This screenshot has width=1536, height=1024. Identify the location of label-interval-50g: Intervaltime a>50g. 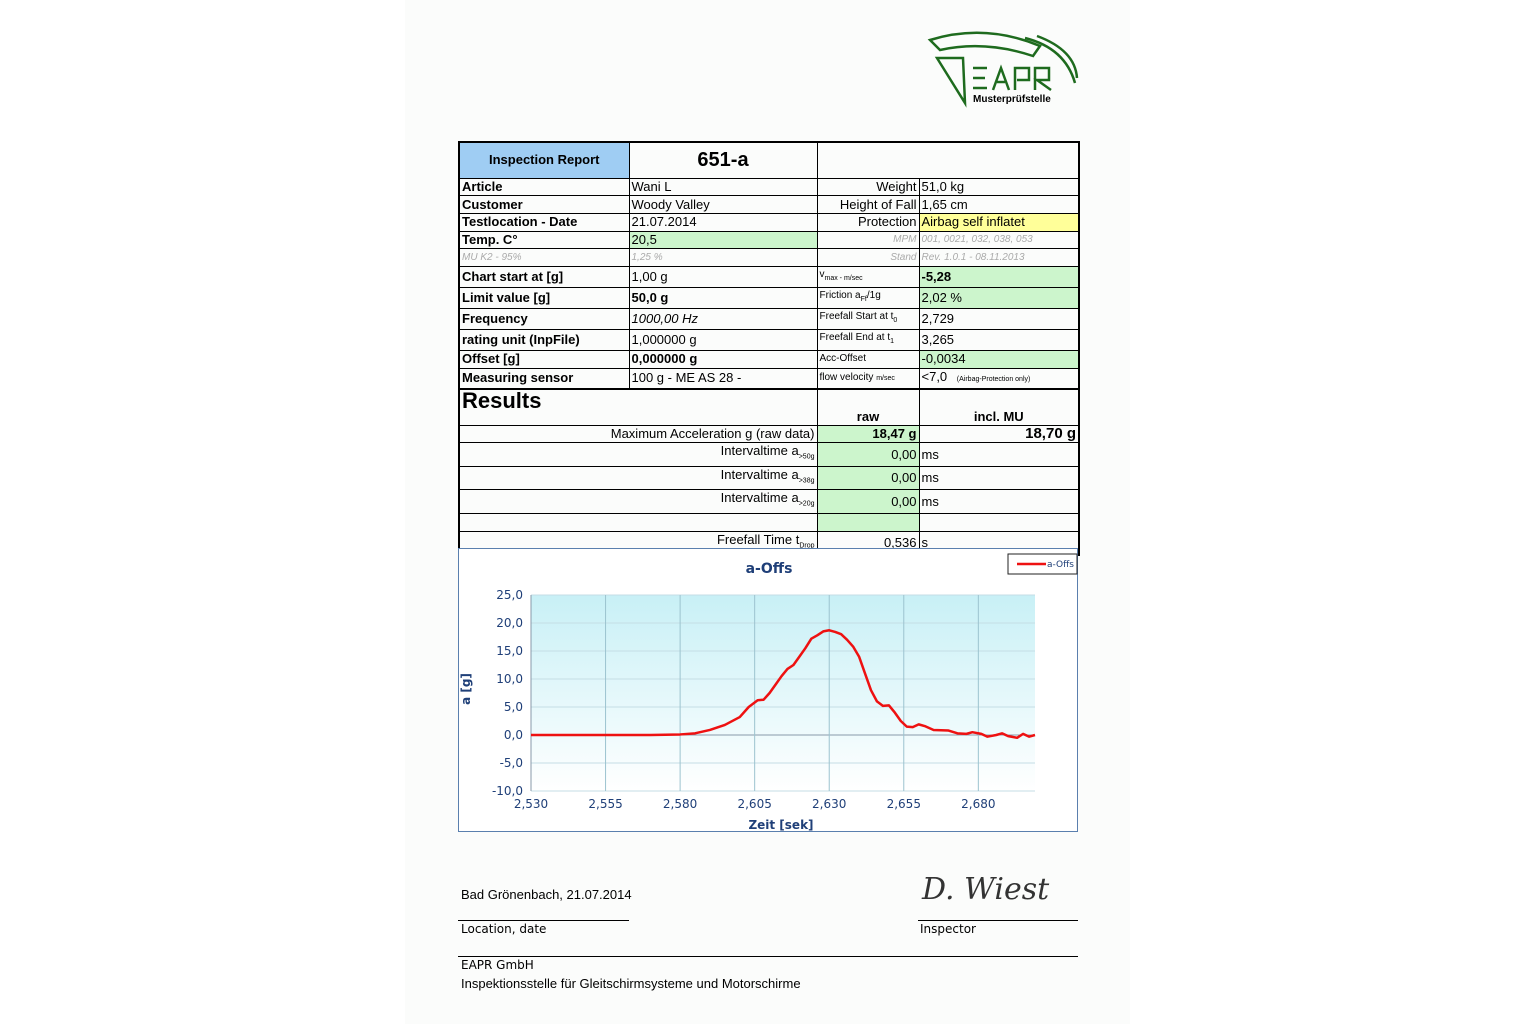
(638, 454).